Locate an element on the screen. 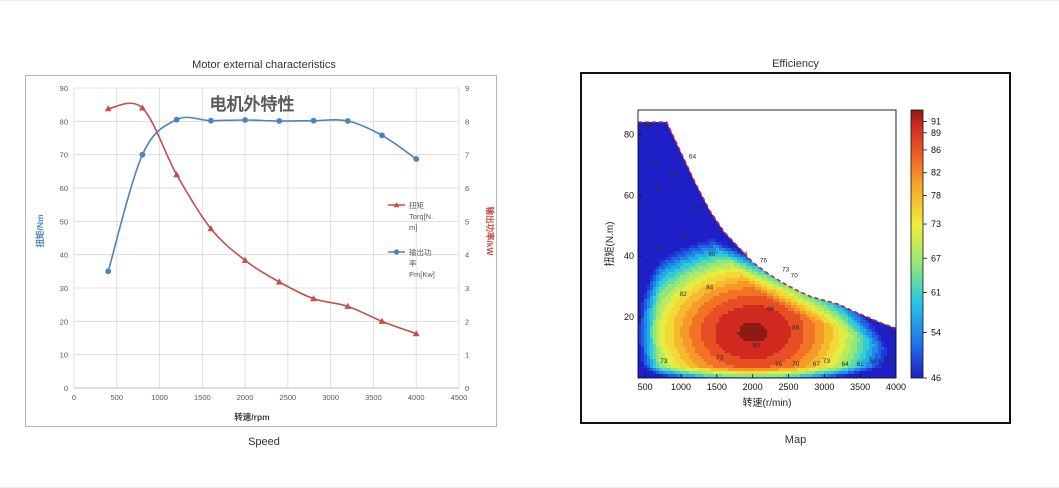 The width and height of the screenshot is (1059, 488). left-xtick-label: 2000 is located at coordinates (245, 397).